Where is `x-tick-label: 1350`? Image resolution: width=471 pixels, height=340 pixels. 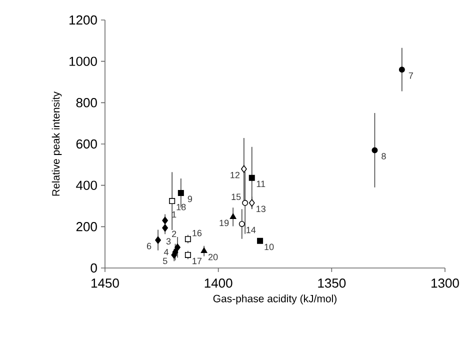
x-tick-label: 1350 is located at coordinates (332, 283).